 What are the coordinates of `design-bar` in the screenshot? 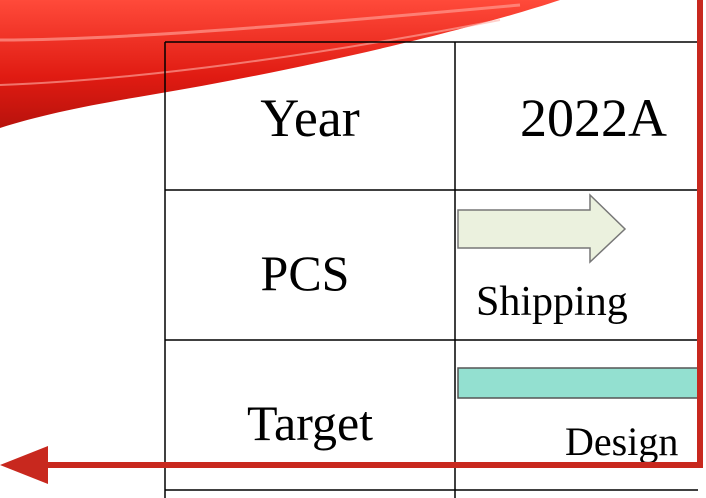 It's located at (577, 383).